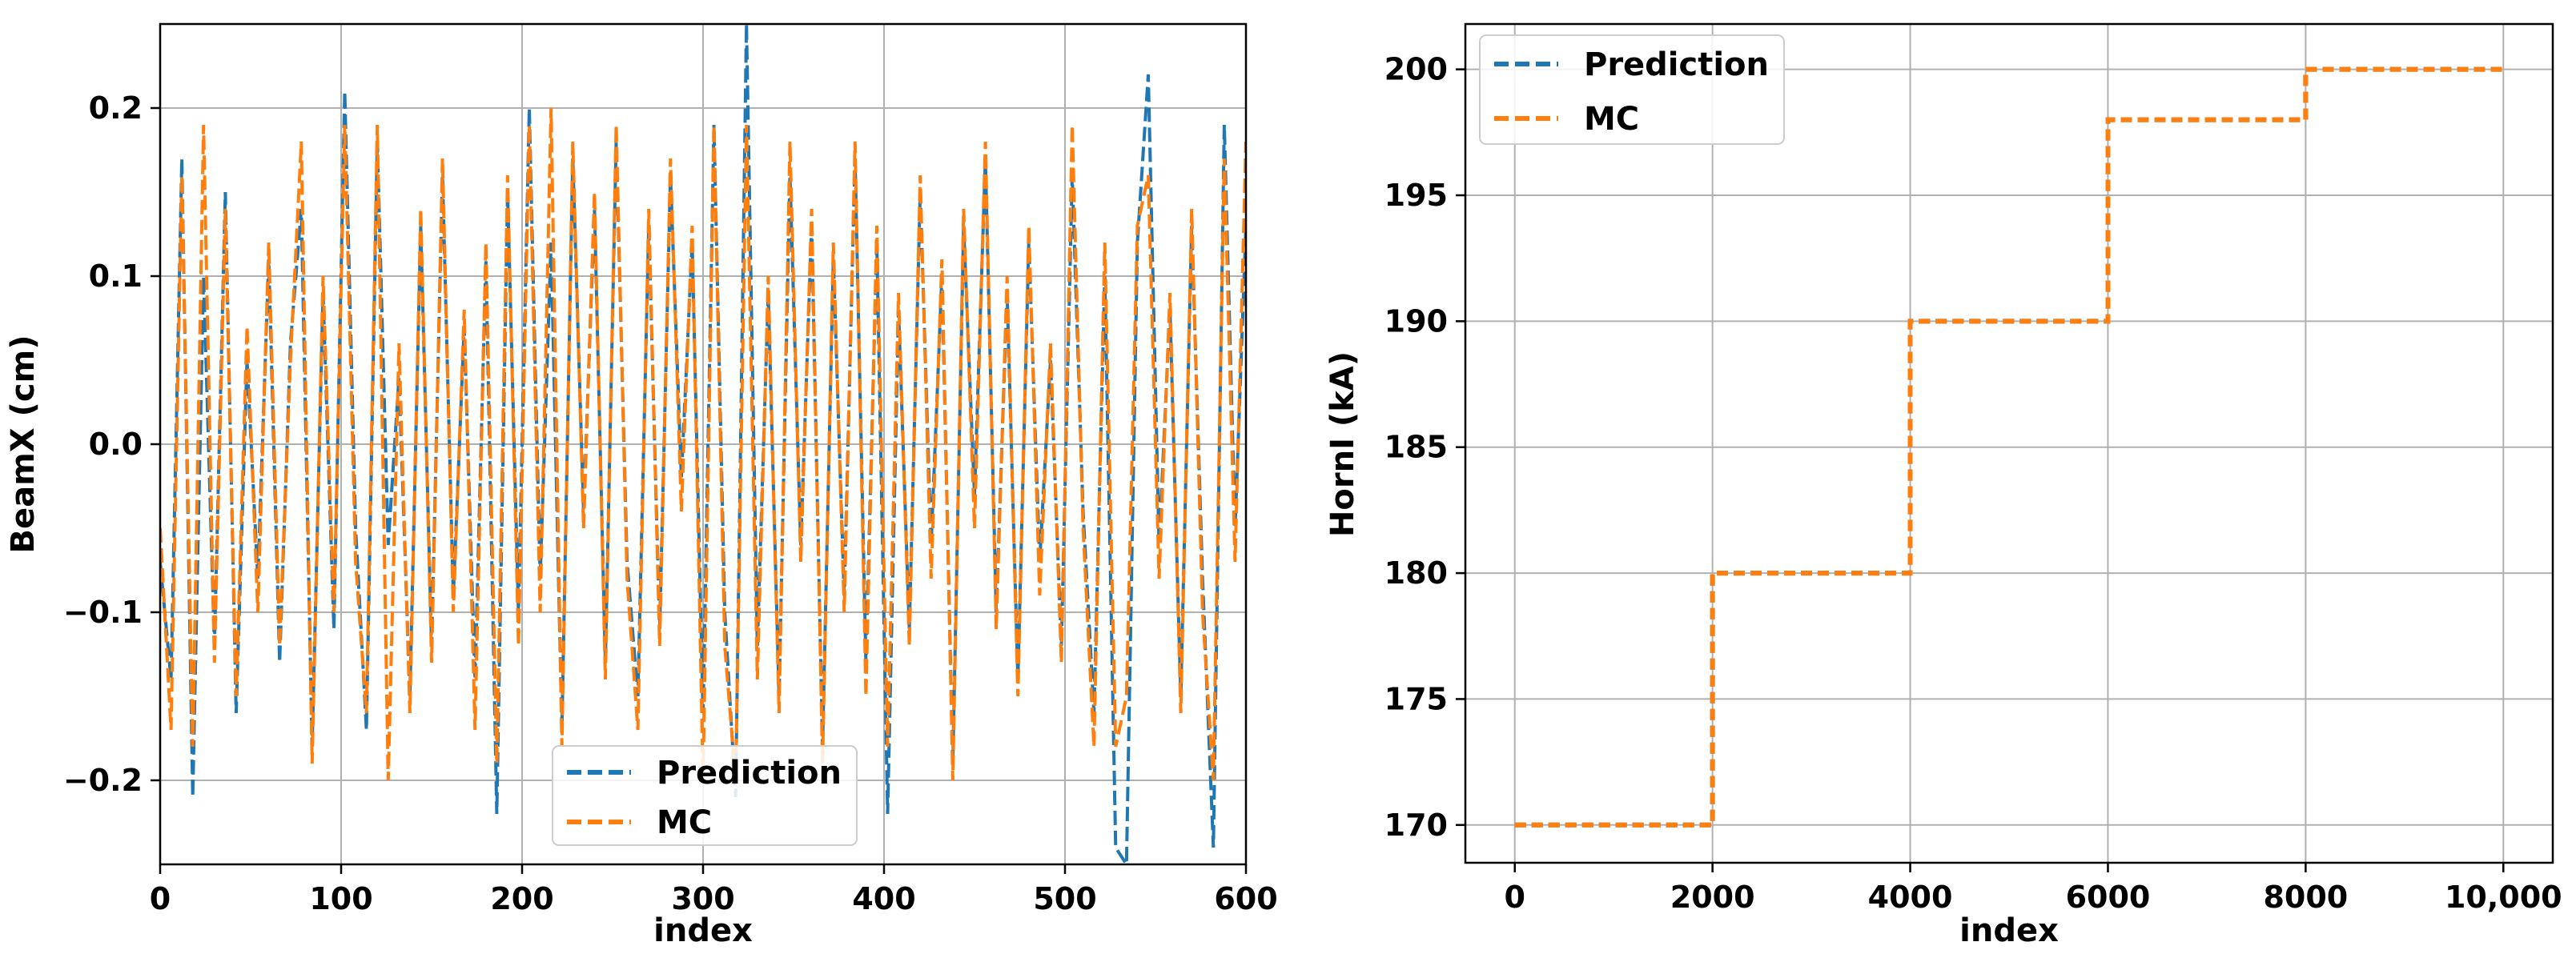 The width and height of the screenshot is (2576, 962). I want to click on x-tick-label: 6000, so click(2108, 897).